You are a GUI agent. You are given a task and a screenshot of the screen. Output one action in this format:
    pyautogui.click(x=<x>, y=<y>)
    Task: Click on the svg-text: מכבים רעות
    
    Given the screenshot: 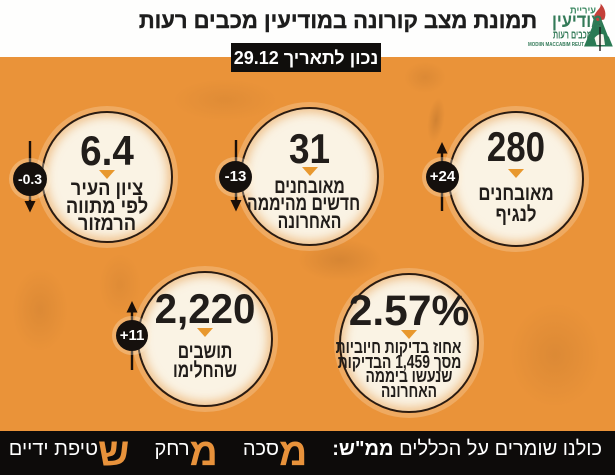 What is the action you would take?
    pyautogui.click(x=572, y=36)
    